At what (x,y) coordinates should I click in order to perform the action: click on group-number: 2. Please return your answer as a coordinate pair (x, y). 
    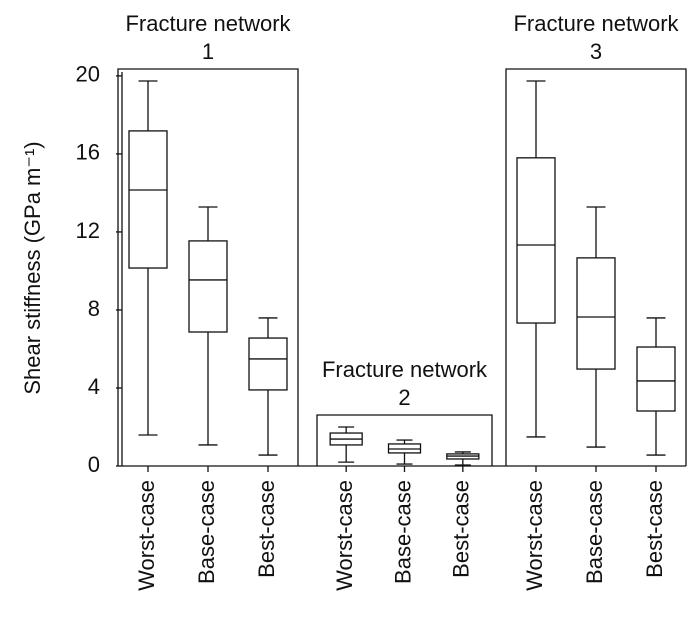
    Looking at the image, I should click on (404, 397).